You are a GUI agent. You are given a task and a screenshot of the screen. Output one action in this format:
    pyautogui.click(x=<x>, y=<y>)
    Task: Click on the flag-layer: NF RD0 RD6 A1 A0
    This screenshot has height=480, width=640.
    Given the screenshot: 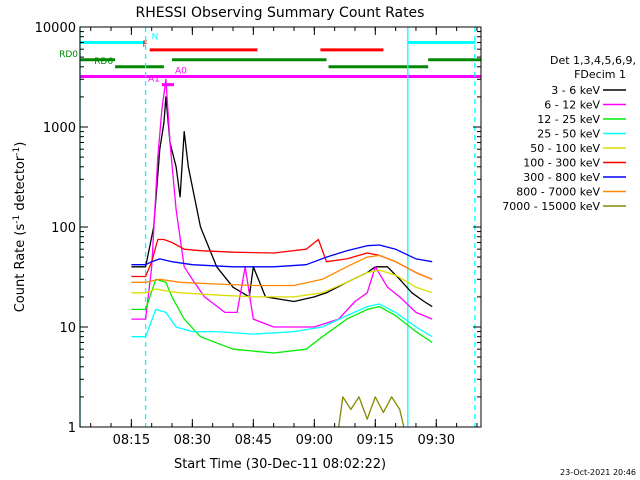 What is the action you would take?
    pyautogui.click(x=270, y=59)
    